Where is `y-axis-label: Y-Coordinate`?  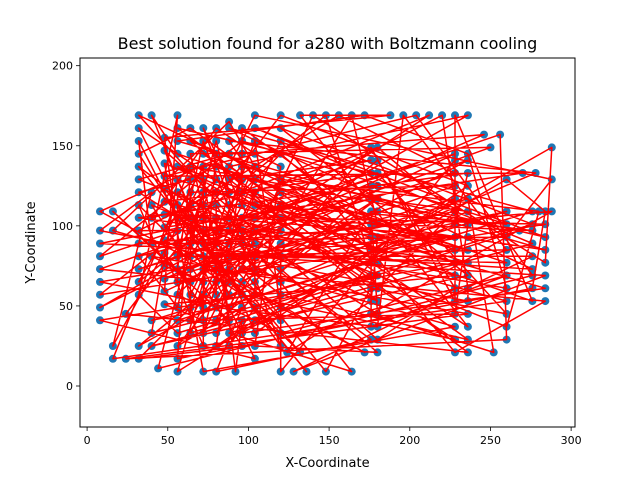 y-axis-label: Y-Coordinate is located at coordinates (31, 242).